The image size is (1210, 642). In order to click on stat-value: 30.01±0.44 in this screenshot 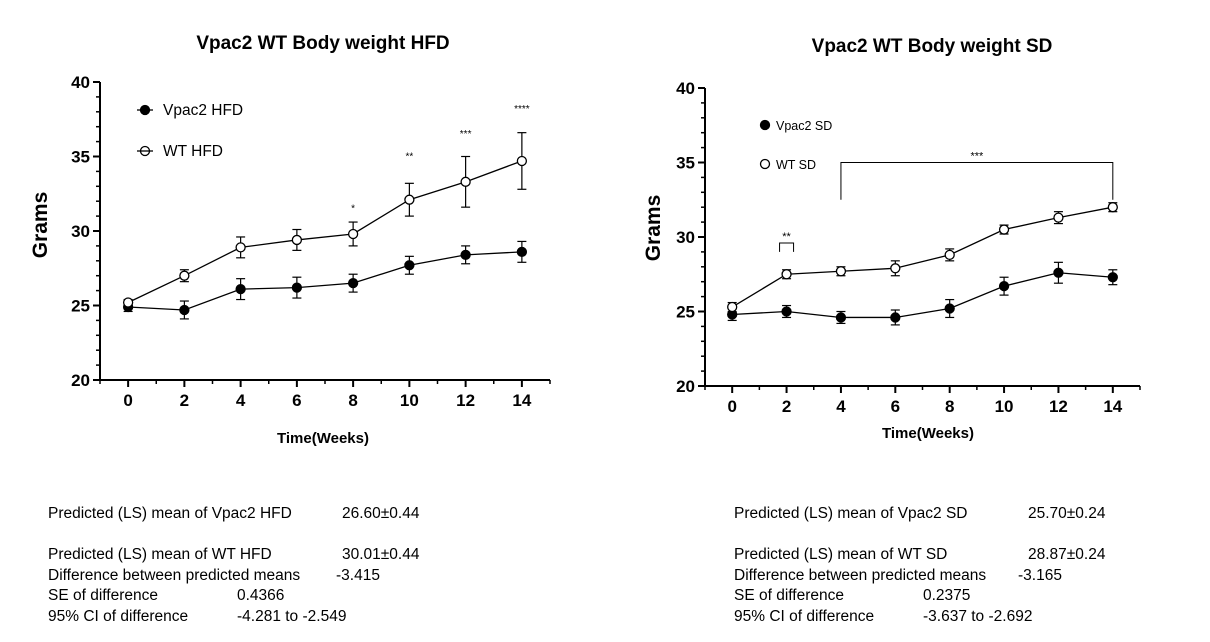, I will do `click(381, 554)`.